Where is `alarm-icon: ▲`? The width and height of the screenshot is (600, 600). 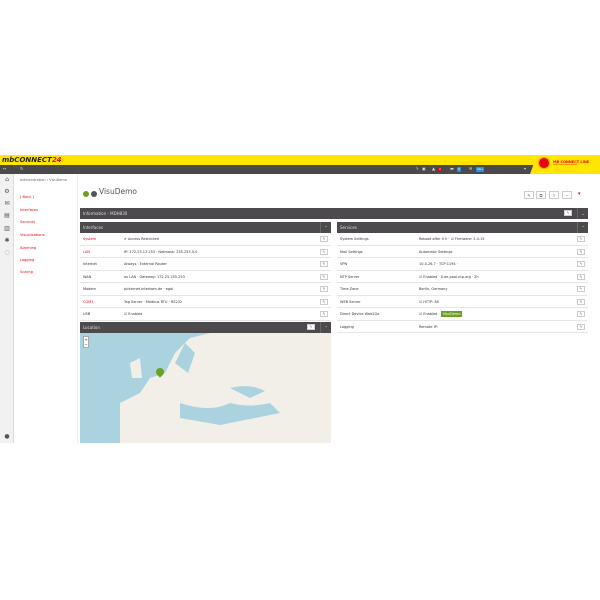
alarm-icon: ▲ is located at coordinates (434, 168).